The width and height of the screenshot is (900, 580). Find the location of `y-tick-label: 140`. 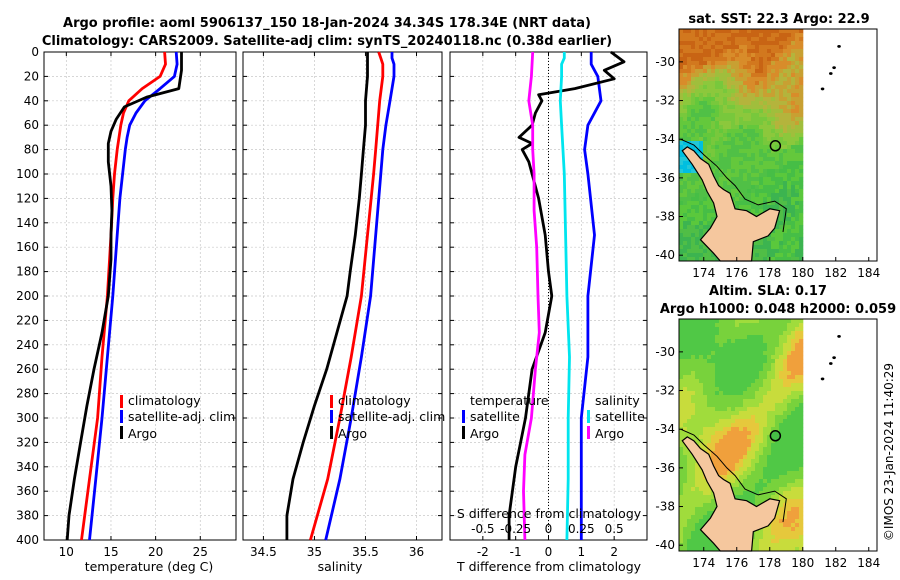

y-tick-label: 140 is located at coordinates (27, 223).